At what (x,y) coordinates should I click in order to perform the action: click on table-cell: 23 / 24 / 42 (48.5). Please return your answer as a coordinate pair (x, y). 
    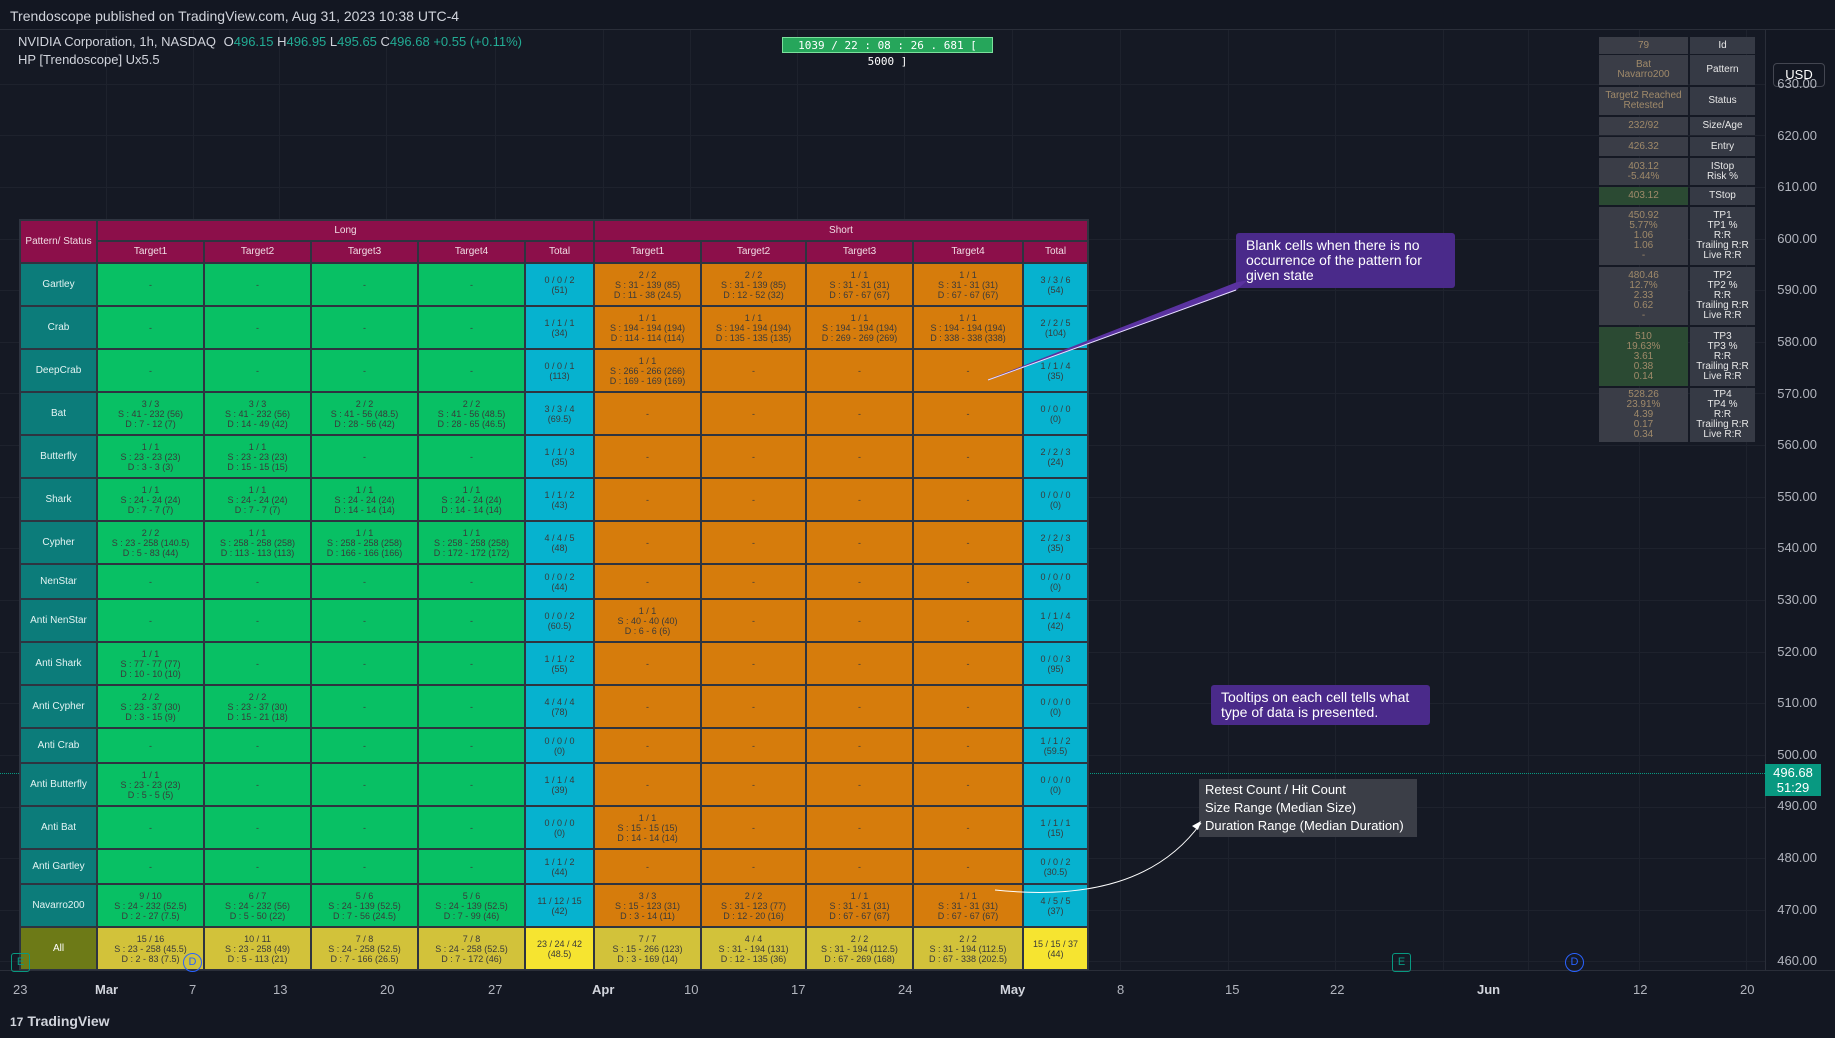
    Looking at the image, I should click on (559, 948).